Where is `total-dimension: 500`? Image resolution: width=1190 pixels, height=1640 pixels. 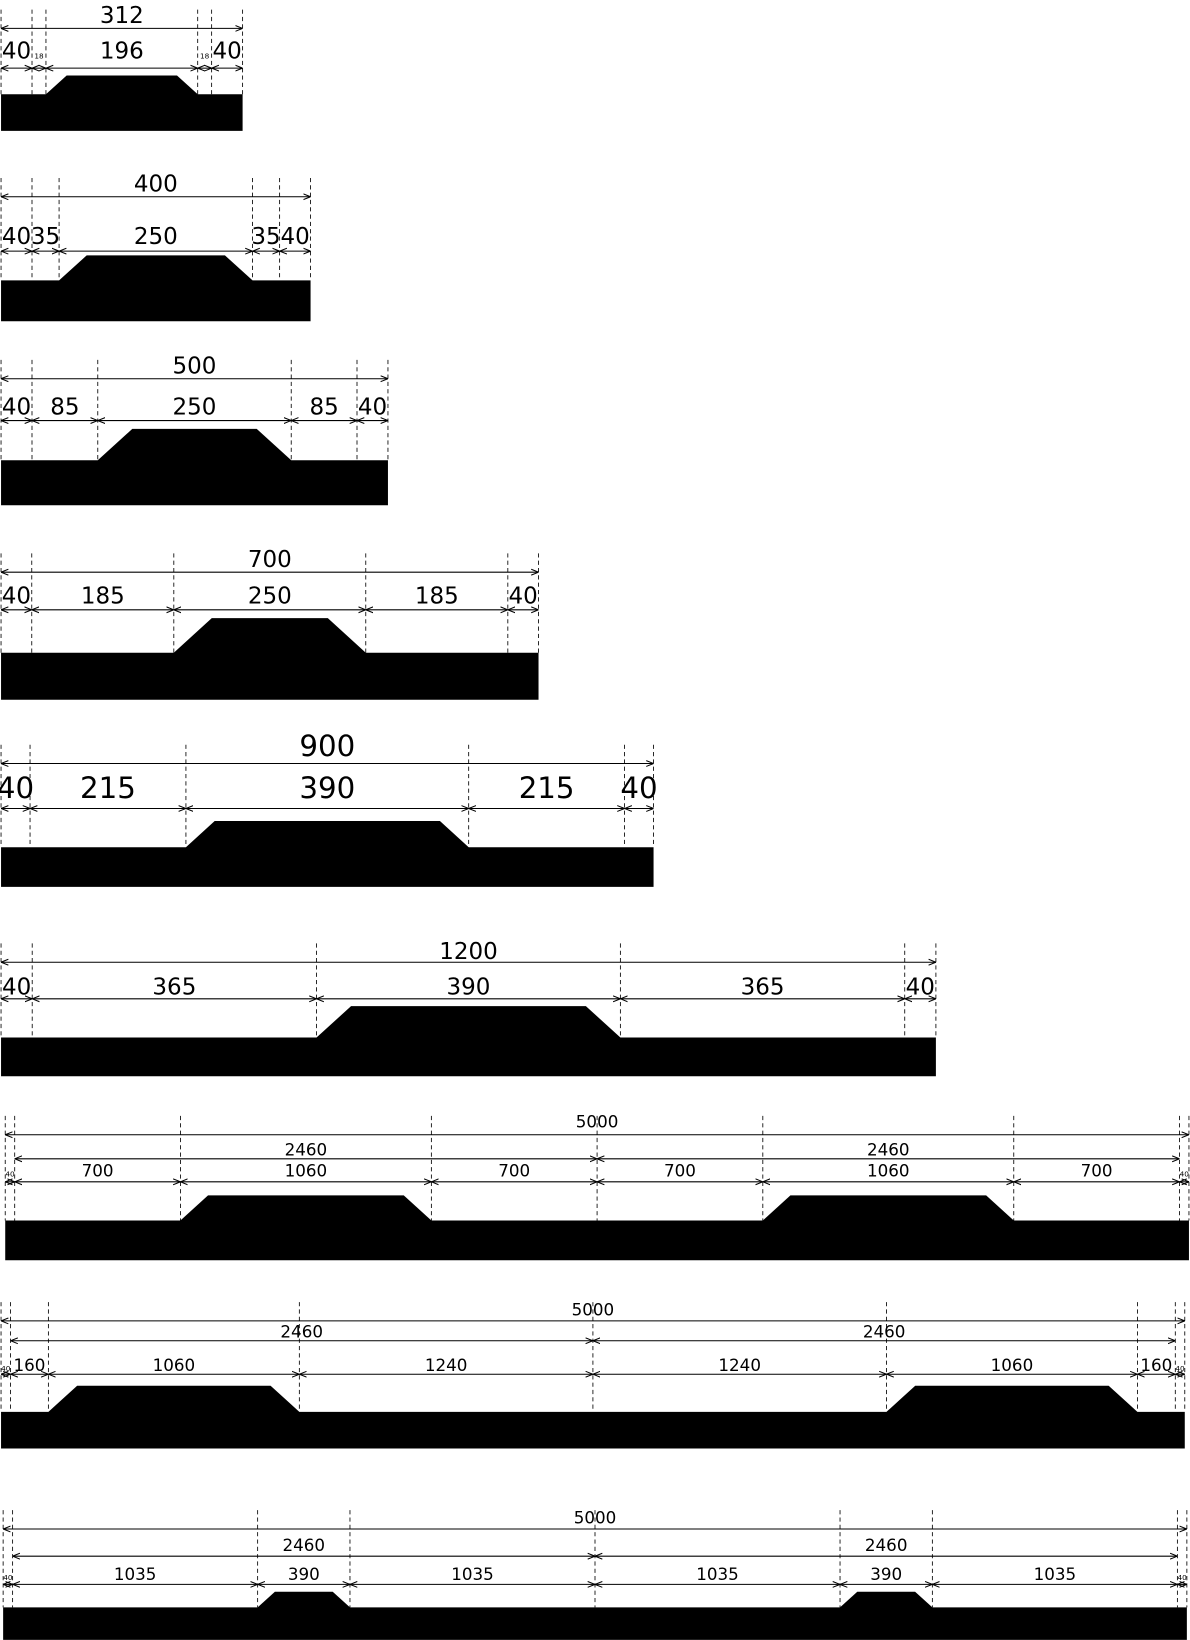 total-dimension: 500 is located at coordinates (195, 366).